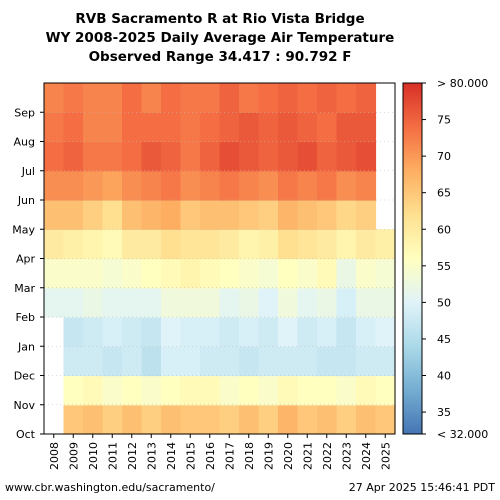  What do you see at coordinates (327, 456) in the screenshot?
I see `x-tick-label: 2022` at bounding box center [327, 456].